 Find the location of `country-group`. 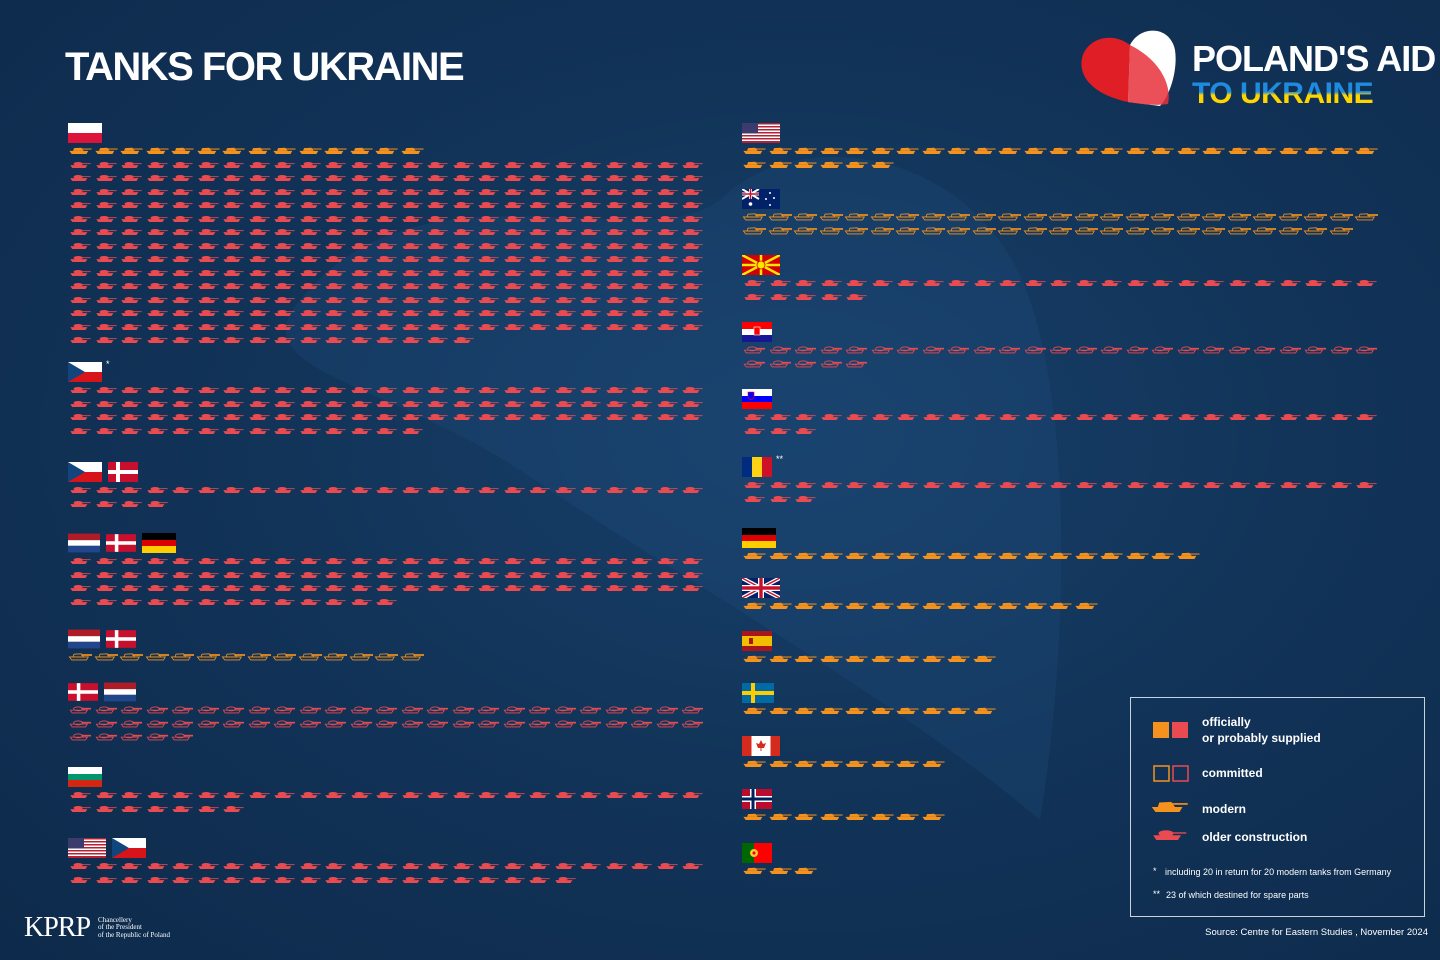

country-group is located at coordinates (1067, 213).